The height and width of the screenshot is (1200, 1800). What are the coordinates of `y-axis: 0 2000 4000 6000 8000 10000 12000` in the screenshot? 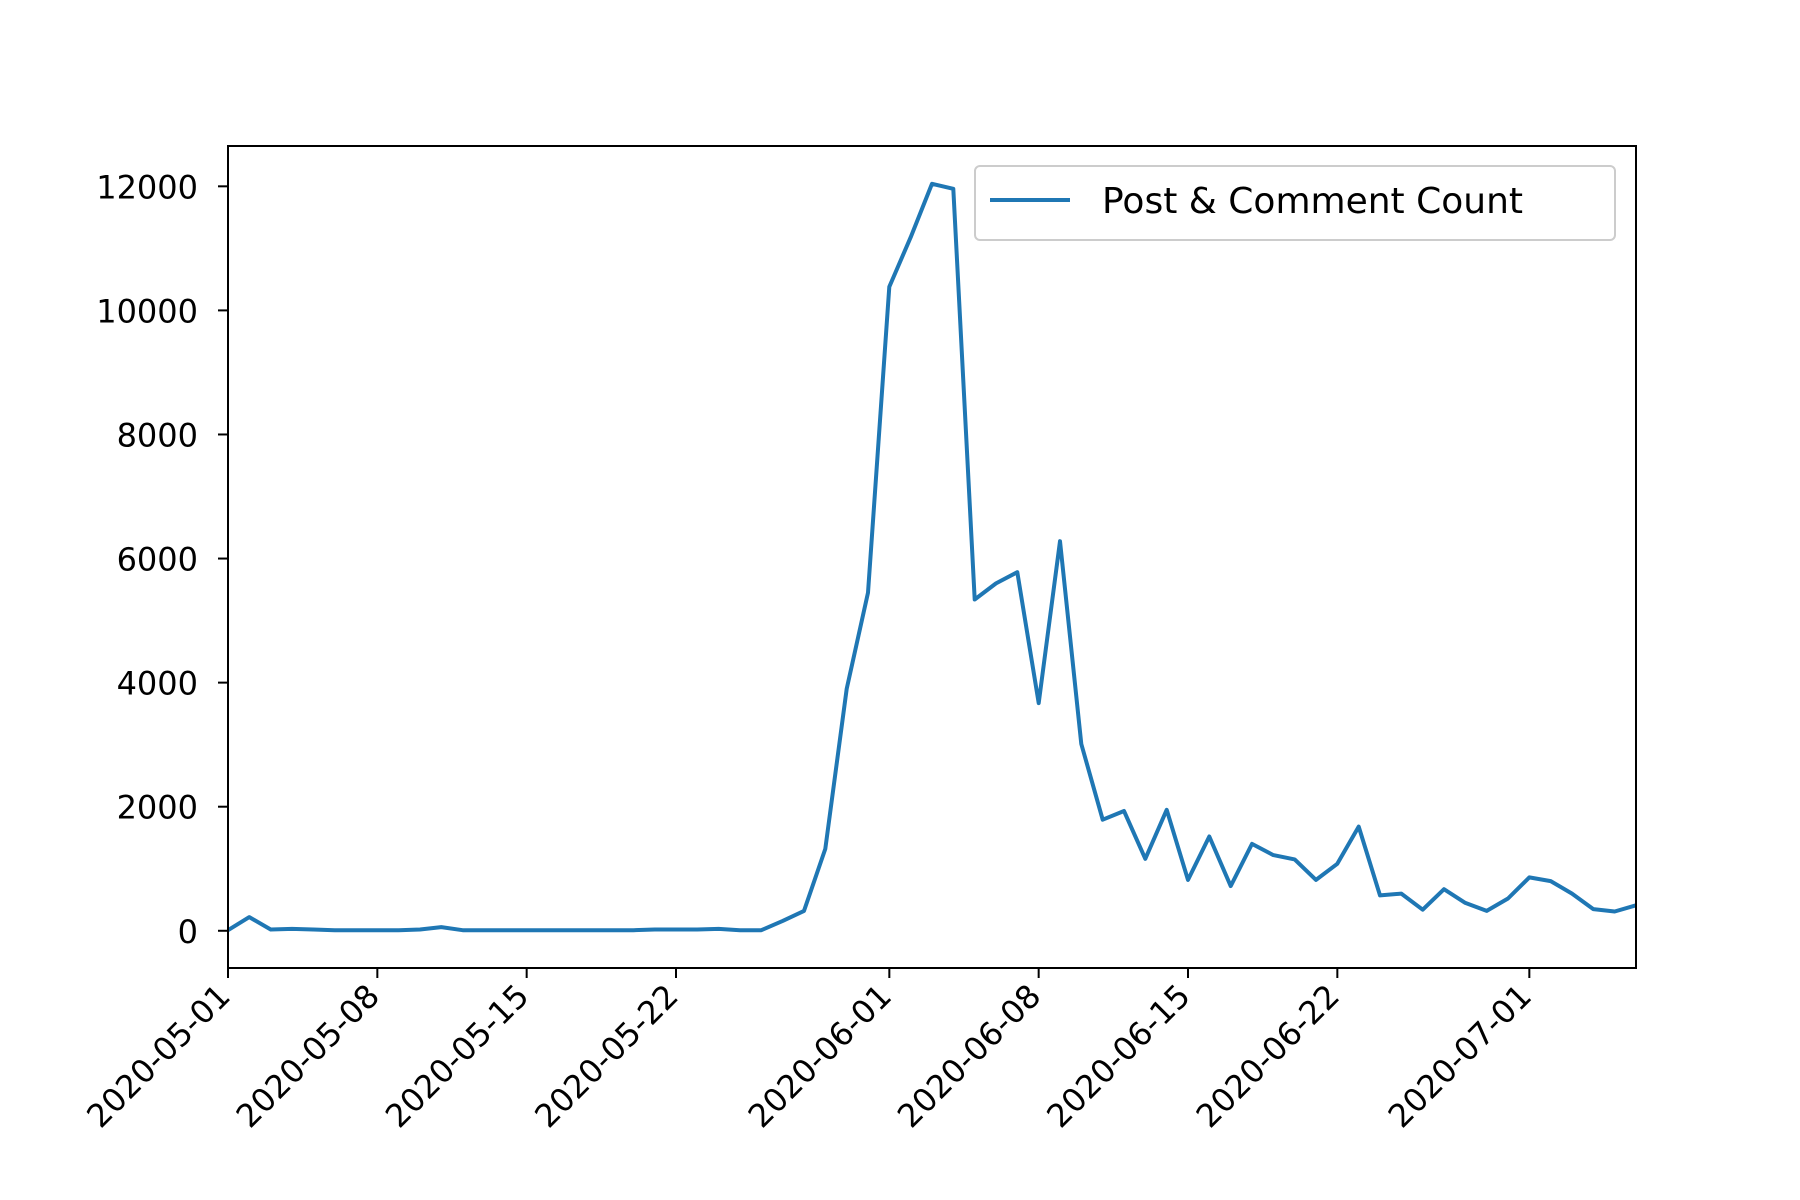 It's located at (162, 559).